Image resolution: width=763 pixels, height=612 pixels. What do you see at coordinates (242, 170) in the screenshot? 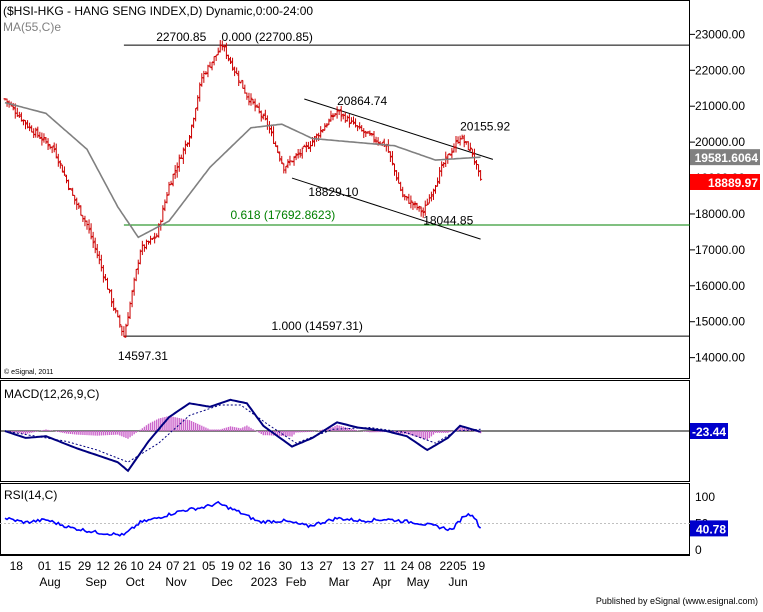
I see `ma-line` at bounding box center [242, 170].